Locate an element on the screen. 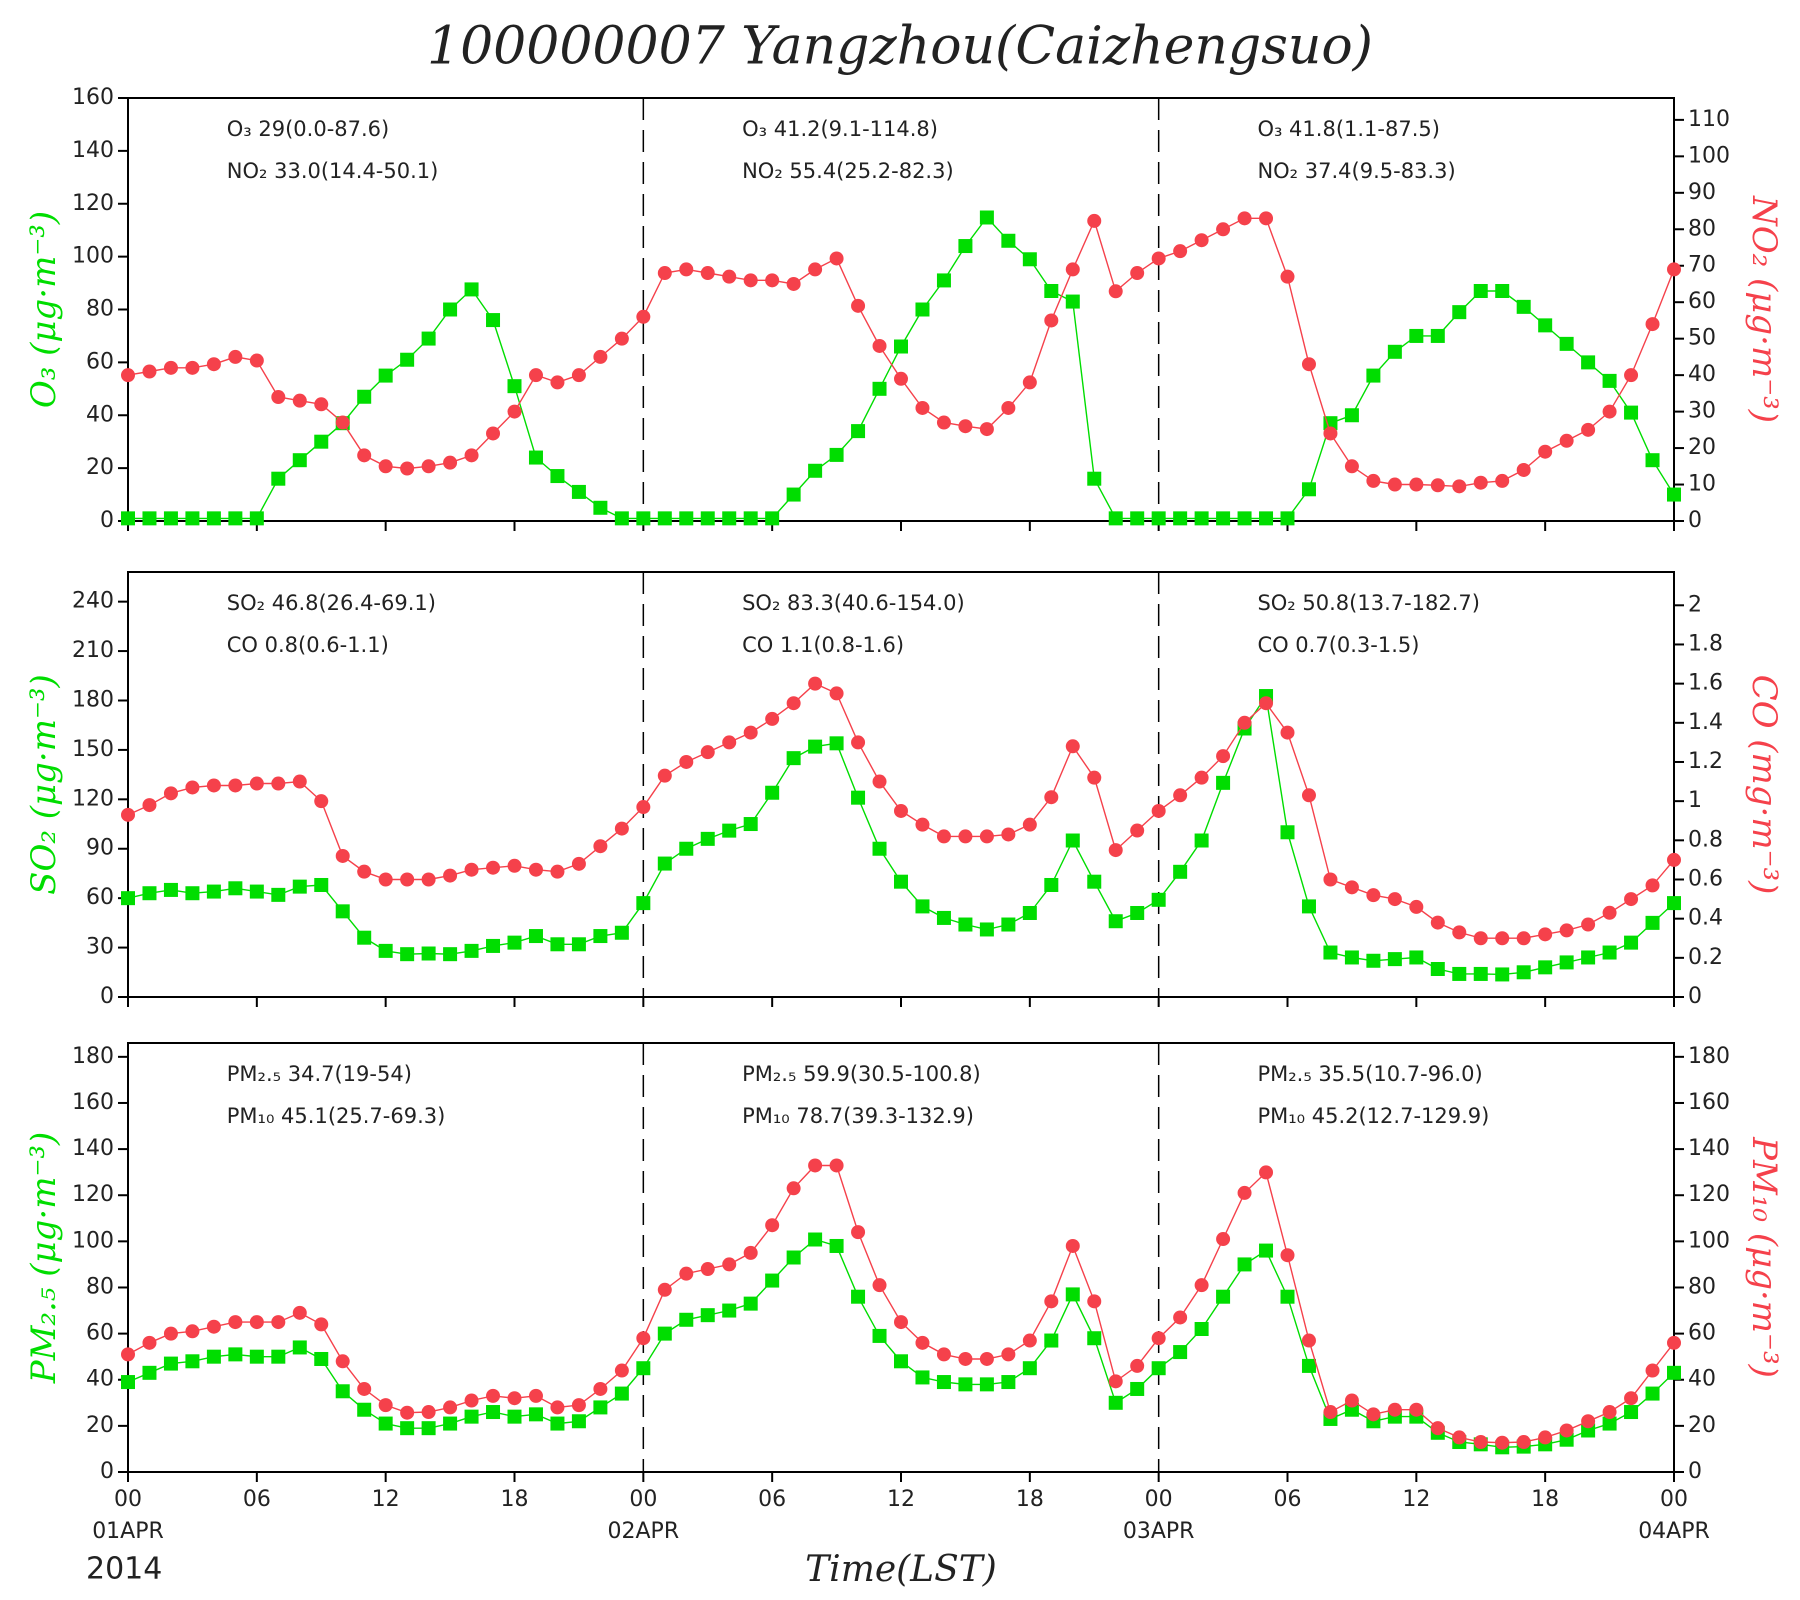  annotation: CO 1.1(0.8-1.6) is located at coordinates (823, 645).